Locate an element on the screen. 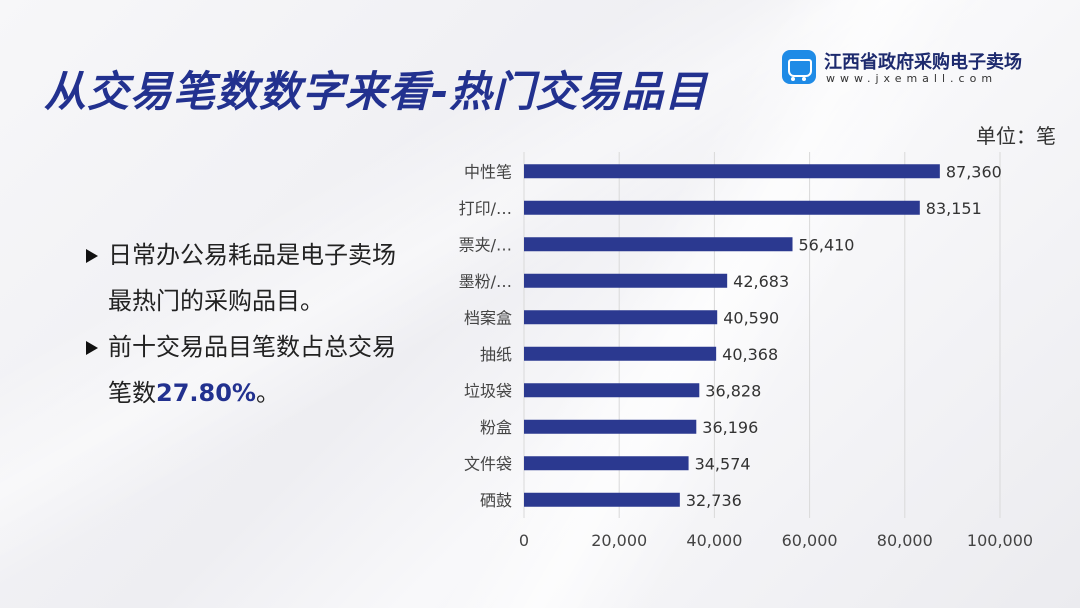  bullet-item-2: 前十交易品目笔数占总交易笔数27.80%。 is located at coordinates (249, 370).